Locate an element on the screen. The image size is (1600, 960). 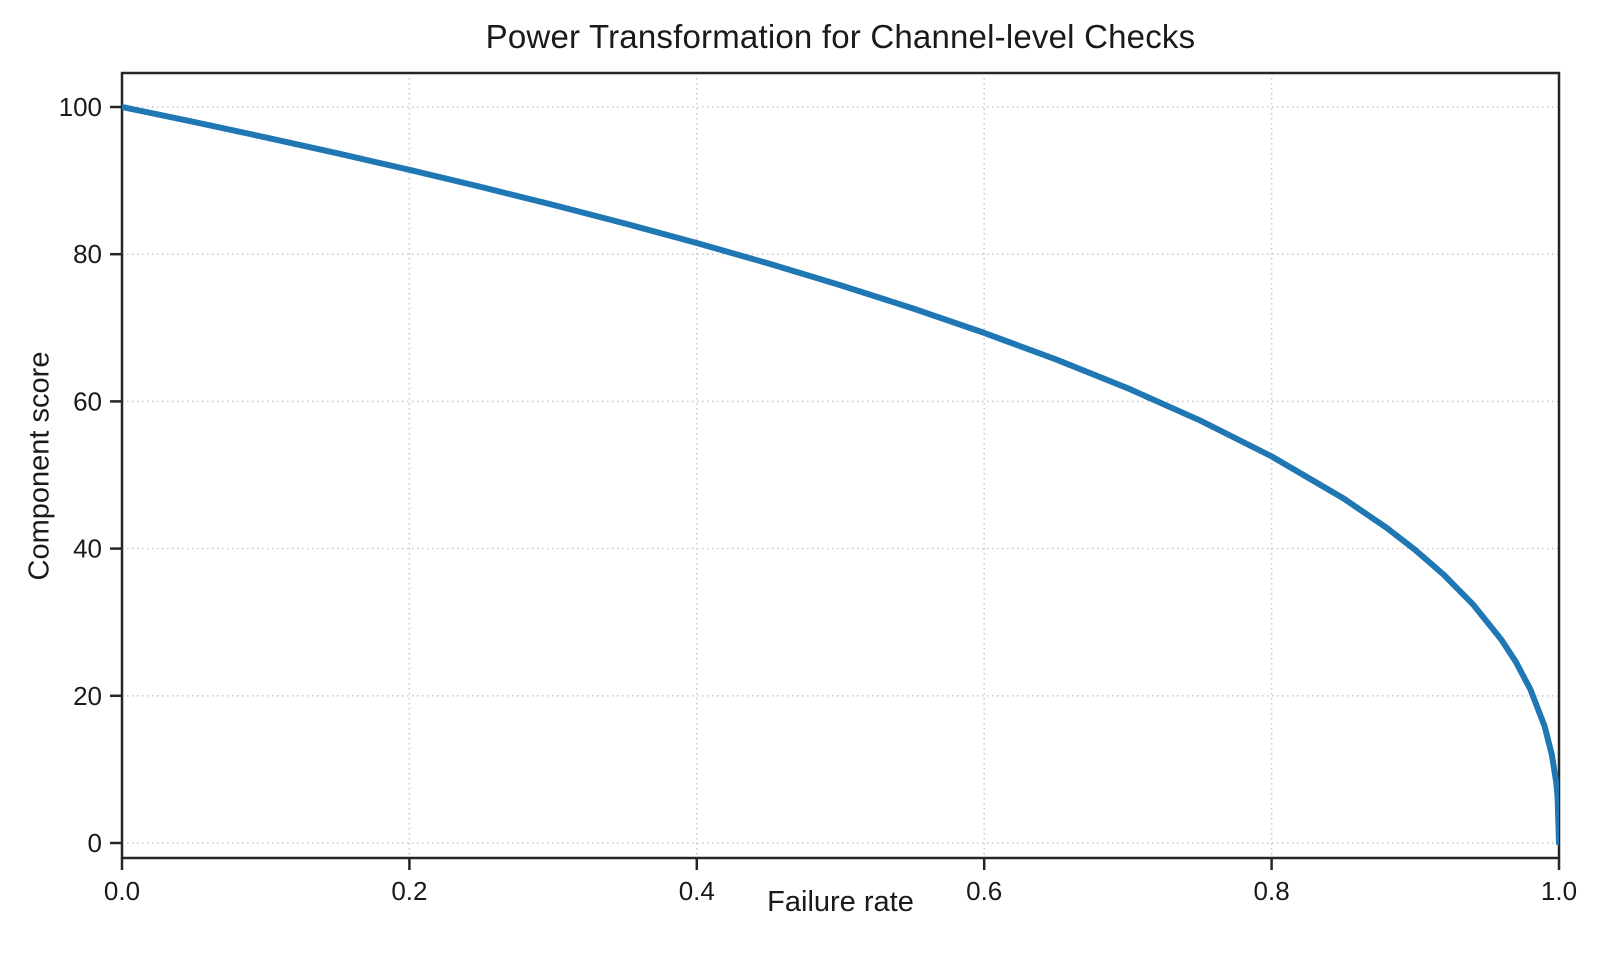
y-axis-label: Component score is located at coordinates (39, 466).